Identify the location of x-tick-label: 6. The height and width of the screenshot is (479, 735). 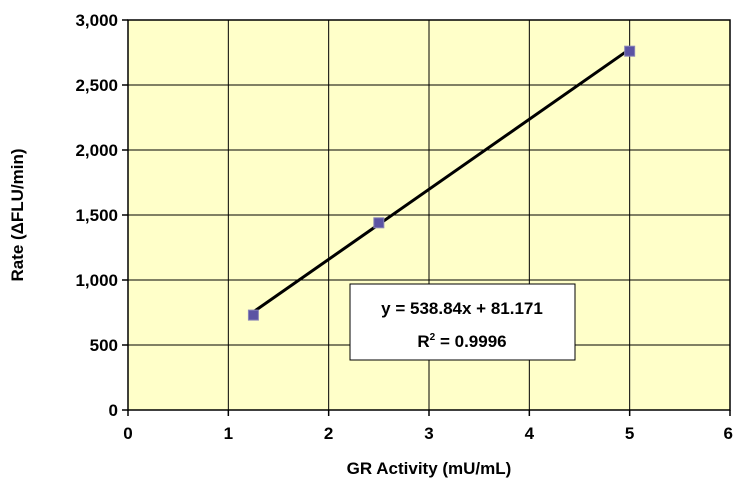
(728, 433).